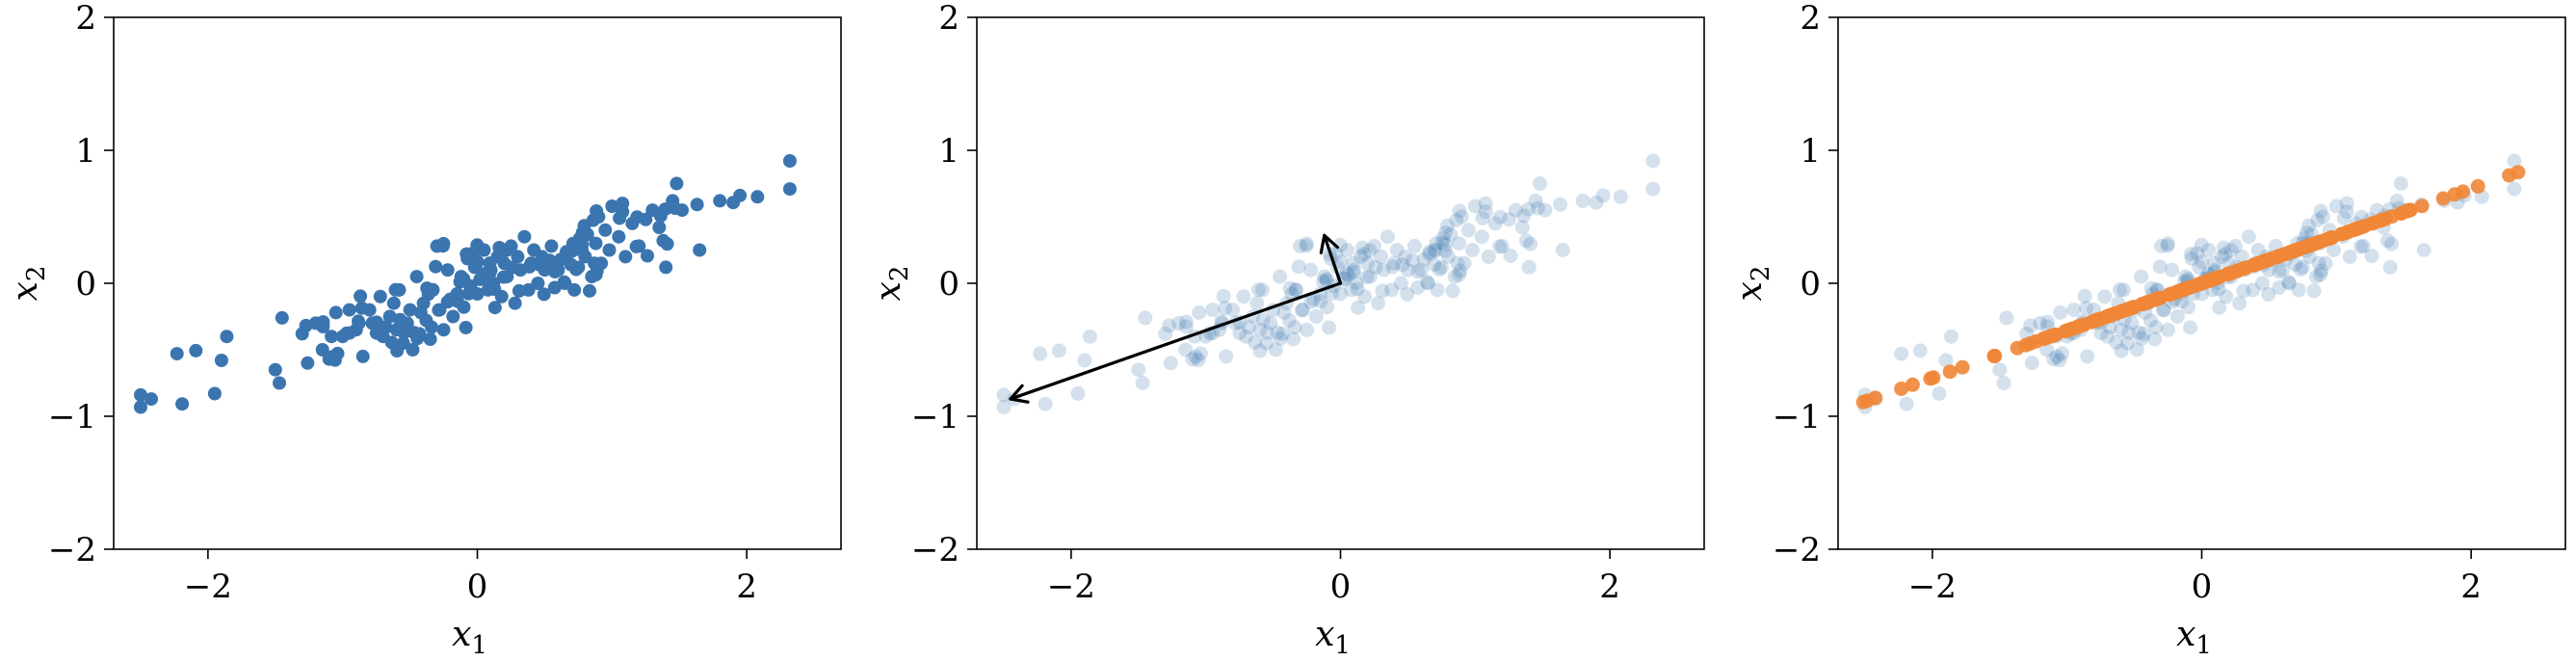 The width and height of the screenshot is (2576, 661). What do you see at coordinates (72, 550) in the screenshot?
I see `y-tick-label: −2` at bounding box center [72, 550].